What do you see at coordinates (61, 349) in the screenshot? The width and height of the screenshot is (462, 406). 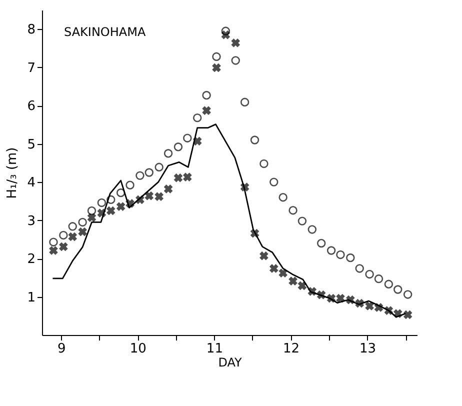 I see `x-tick-label: 9` at bounding box center [61, 349].